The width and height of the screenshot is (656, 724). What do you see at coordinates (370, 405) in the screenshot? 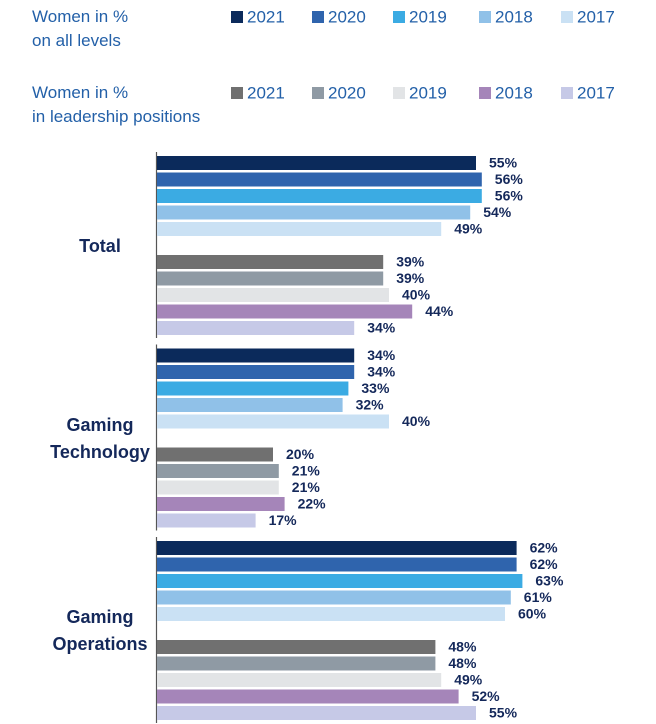
I see `data-label: 32%` at bounding box center [370, 405].